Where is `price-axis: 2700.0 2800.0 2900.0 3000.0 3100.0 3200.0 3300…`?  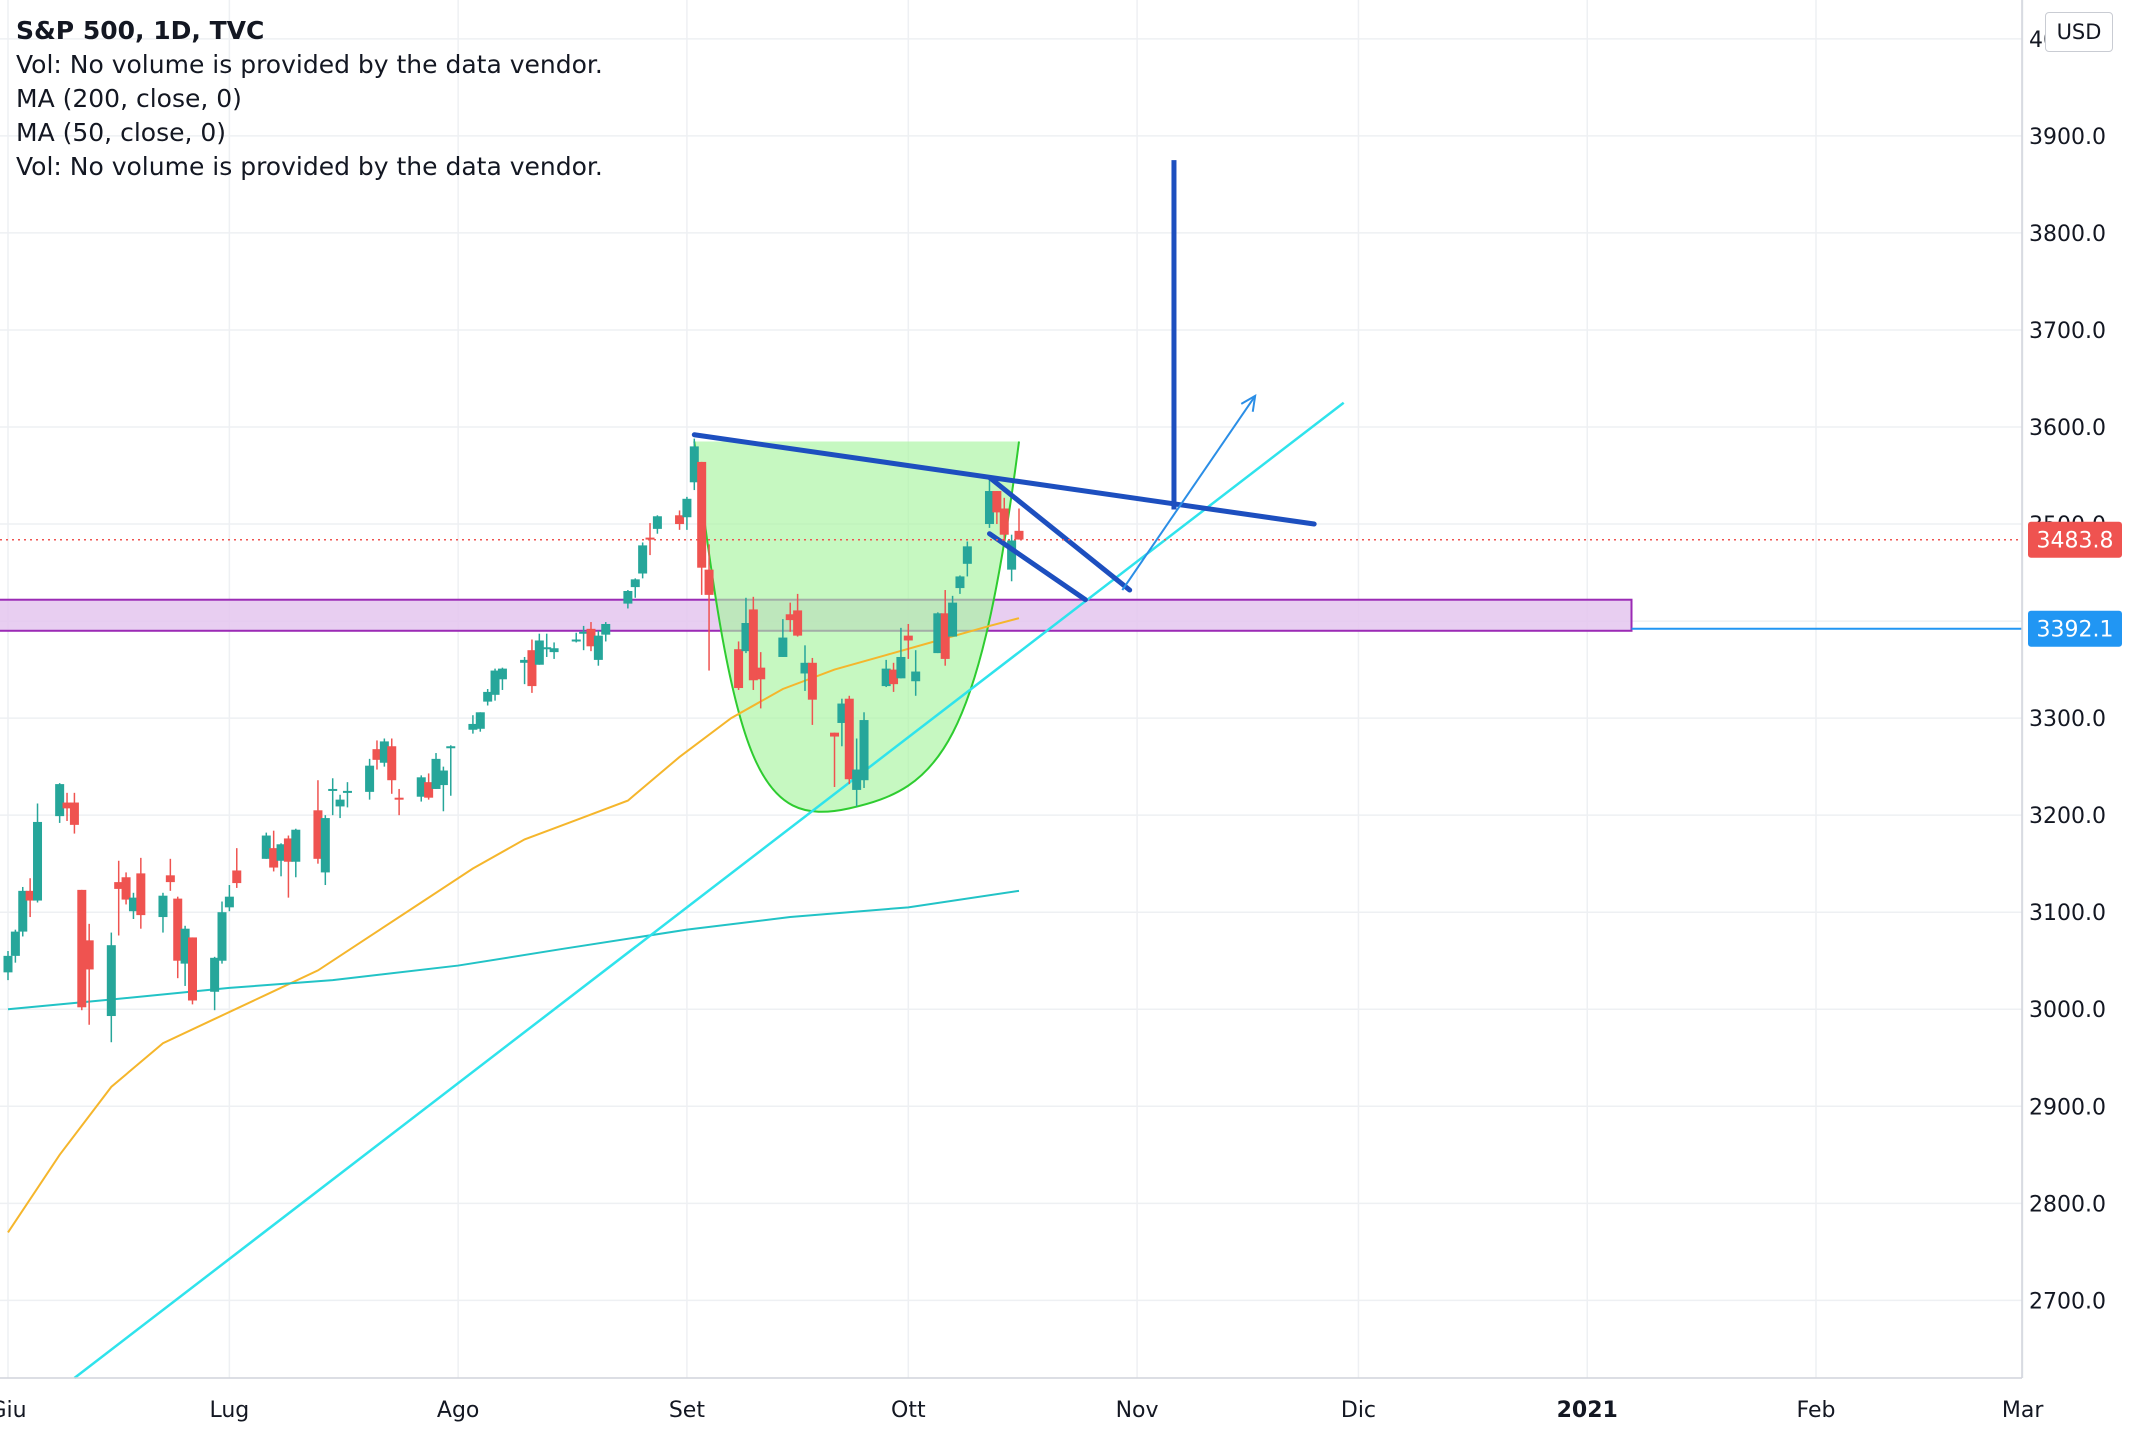
price-axis: 2700.0 2800.0 2900.0 3000.0 3100.0 3200.0 3300… is located at coordinates (2071, 689).